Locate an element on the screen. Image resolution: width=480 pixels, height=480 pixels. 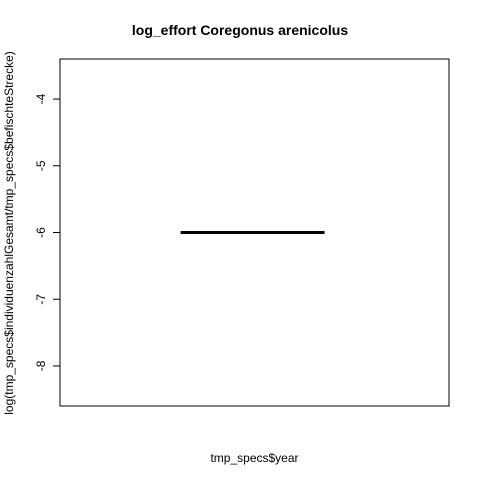
chart-title: log_effort Coregonus arenicolus is located at coordinates (240, 30).